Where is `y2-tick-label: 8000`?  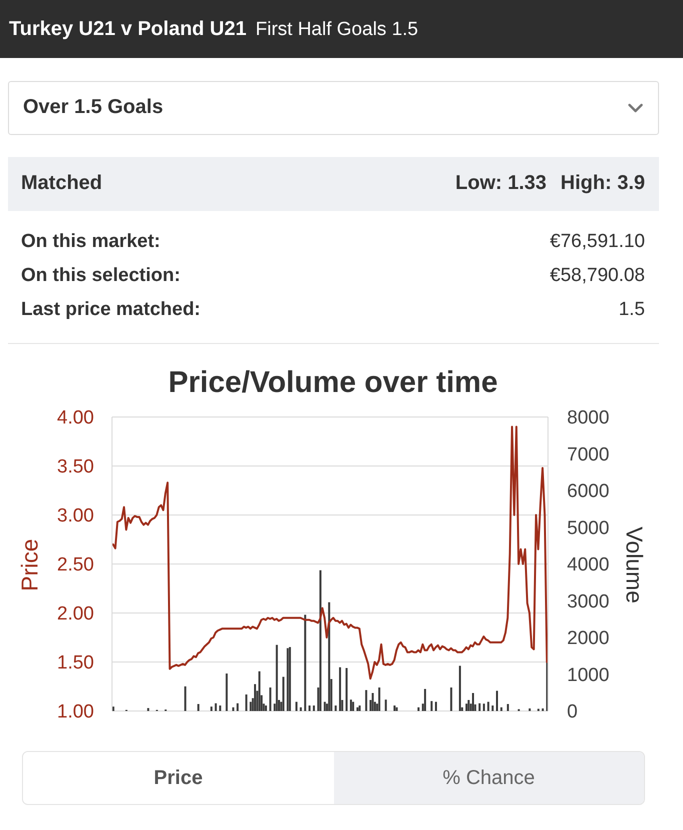 y2-tick-label: 8000 is located at coordinates (588, 418).